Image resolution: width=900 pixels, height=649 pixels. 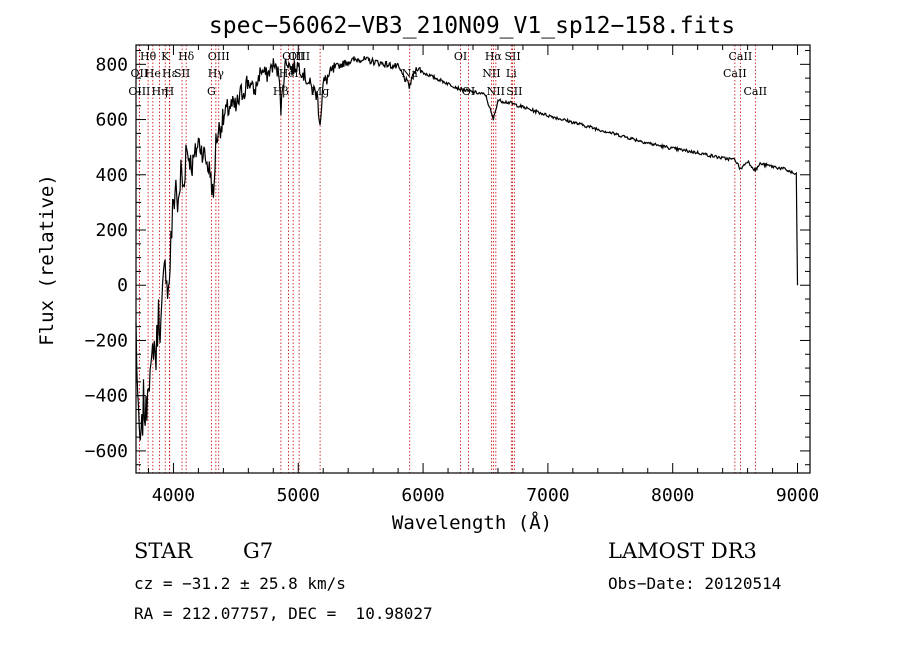 I want to click on line-marker-label: K, so click(x=165, y=56).